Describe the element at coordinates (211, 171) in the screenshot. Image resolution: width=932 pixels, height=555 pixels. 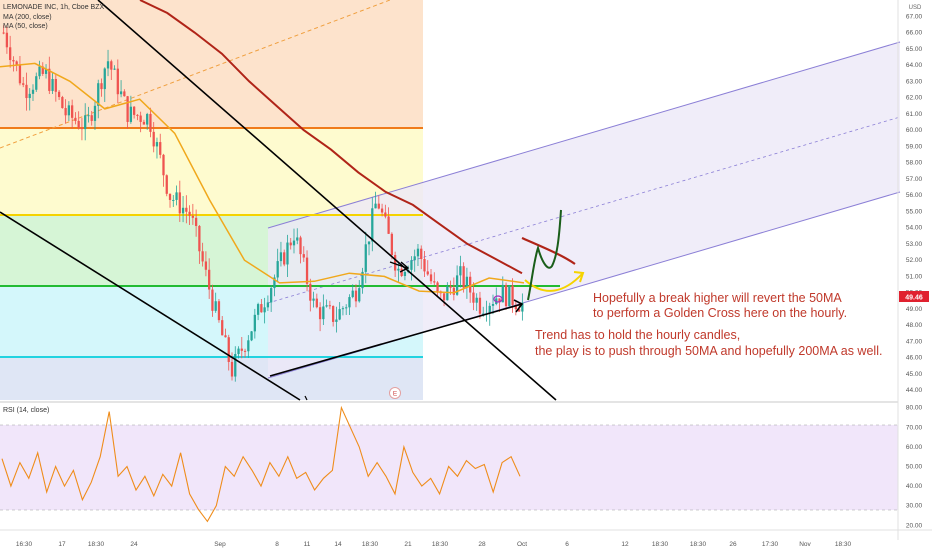
I see `fib-band-yellow` at that location.